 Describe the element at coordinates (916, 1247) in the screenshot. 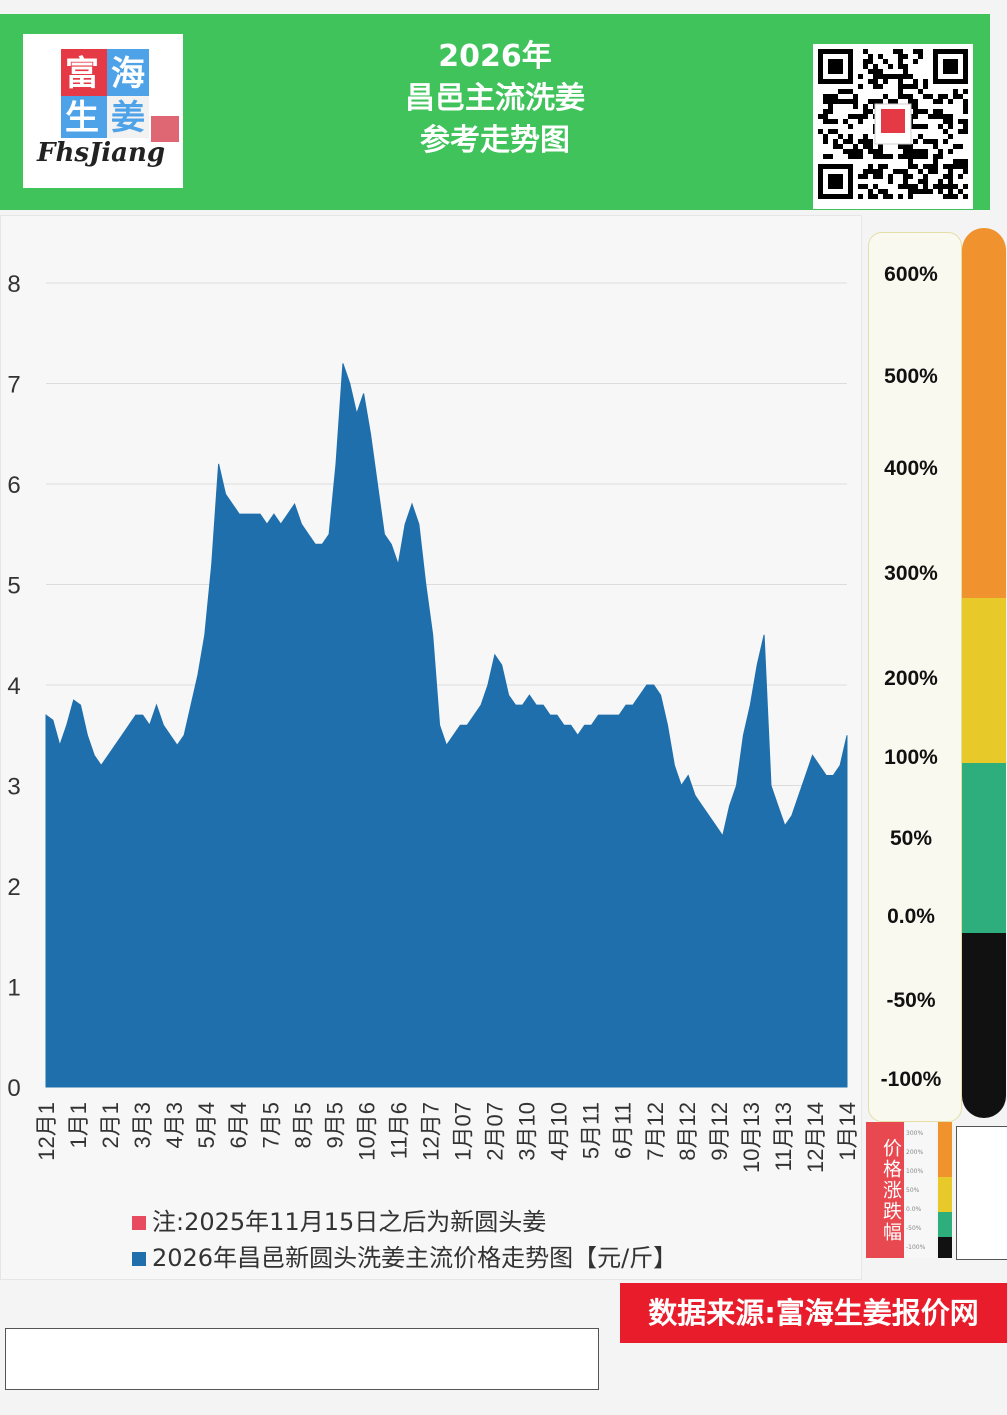

I see `mini-tick-label: -100%` at that location.